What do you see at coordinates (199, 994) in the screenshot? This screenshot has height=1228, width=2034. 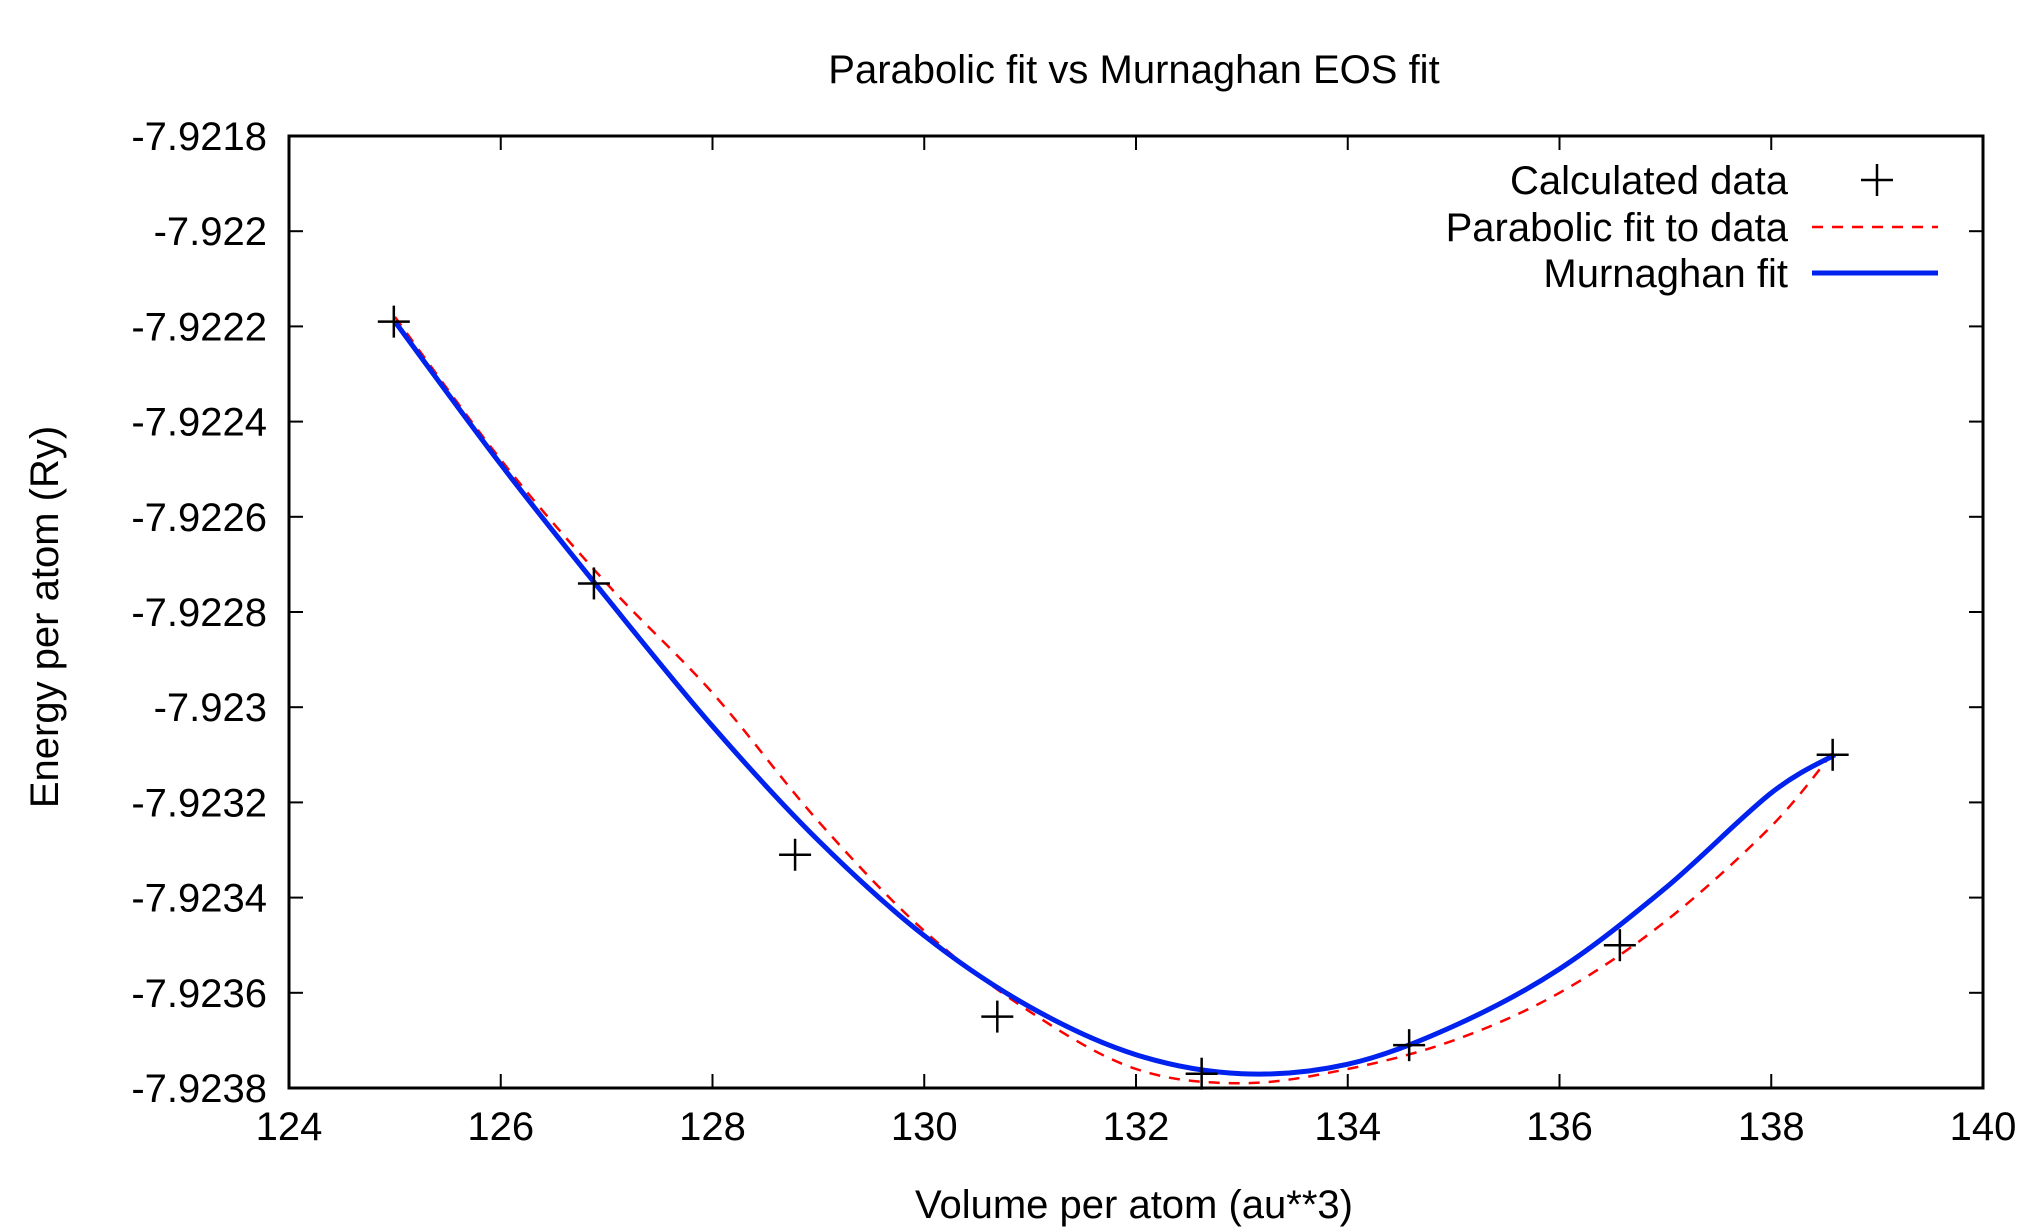 I see `y-tick-label: -7.9236` at bounding box center [199, 994].